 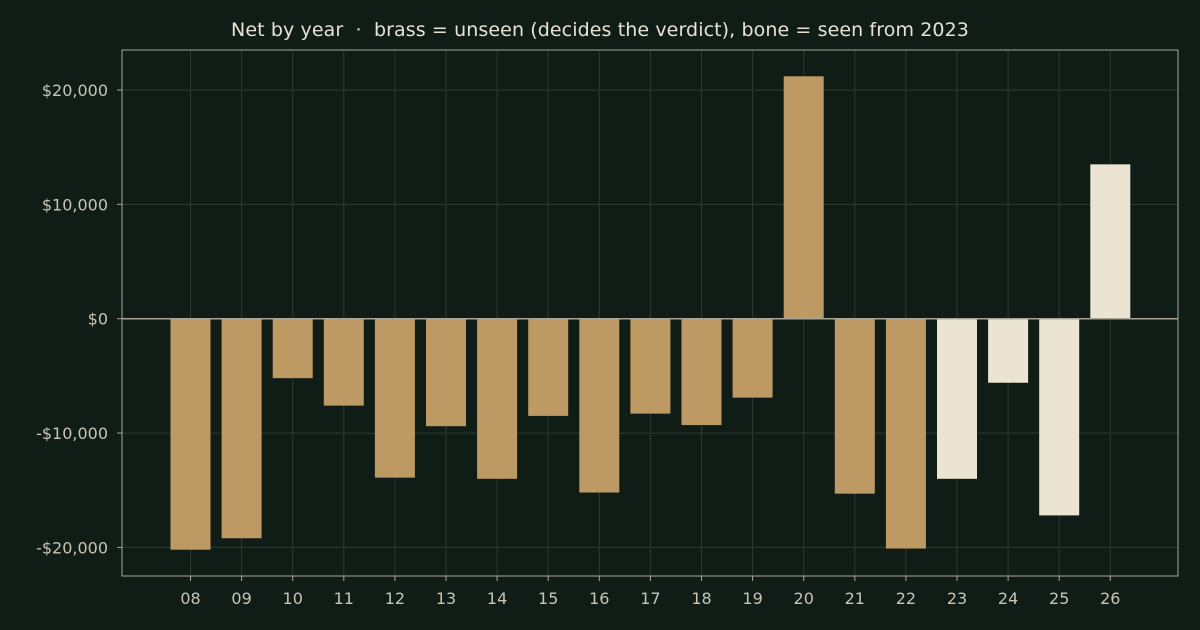 What do you see at coordinates (599, 598) in the screenshot?
I see `x-tick-label: 16` at bounding box center [599, 598].